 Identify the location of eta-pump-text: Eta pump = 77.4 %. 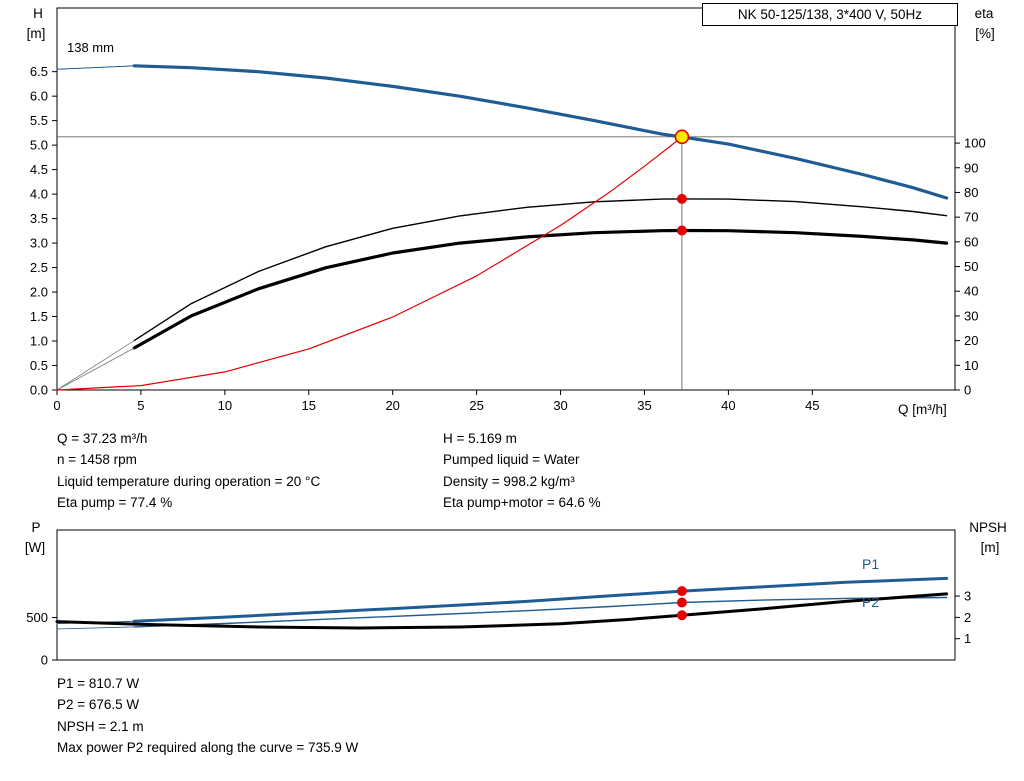
(115, 503).